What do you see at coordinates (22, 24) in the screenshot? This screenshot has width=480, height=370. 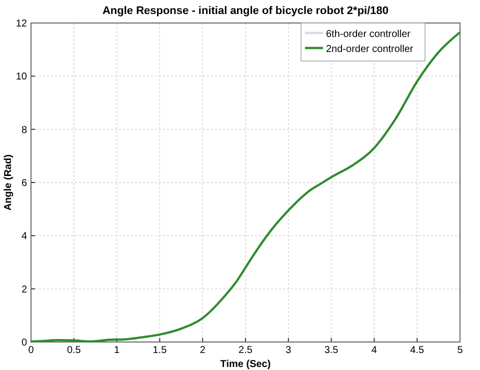 I see `y-tick-label: 12` at bounding box center [22, 24].